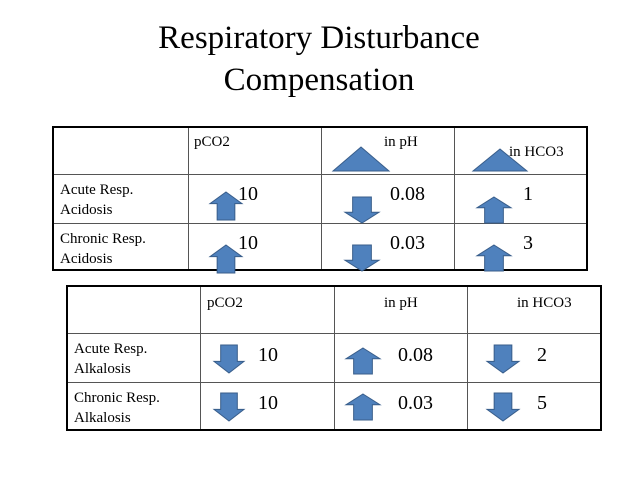 This screenshot has height=478, width=638. Describe the element at coordinates (528, 194) in the screenshot. I see `hco3-value: 1` at that location.